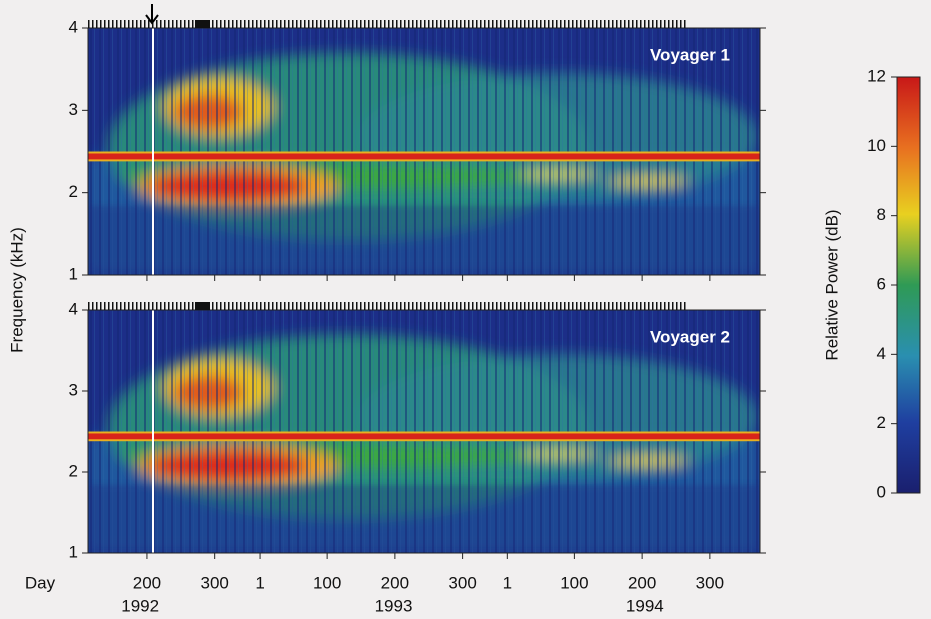  I want to click on panel-label: Voyager 1, so click(690, 54).